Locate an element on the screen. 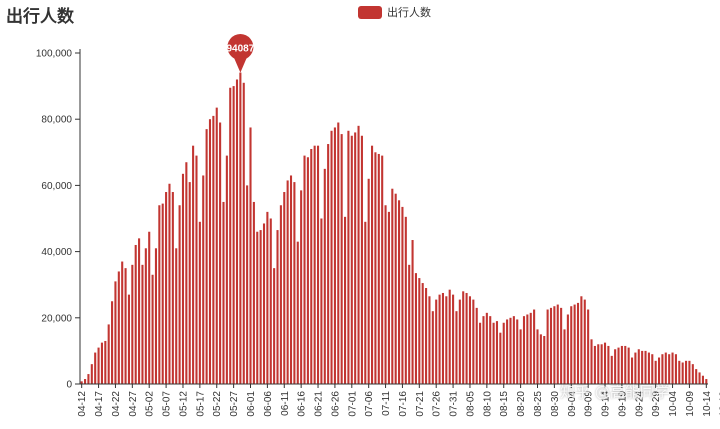 The height and width of the screenshot is (429, 720). x-tick-label: 08-05 is located at coordinates (470, 404).